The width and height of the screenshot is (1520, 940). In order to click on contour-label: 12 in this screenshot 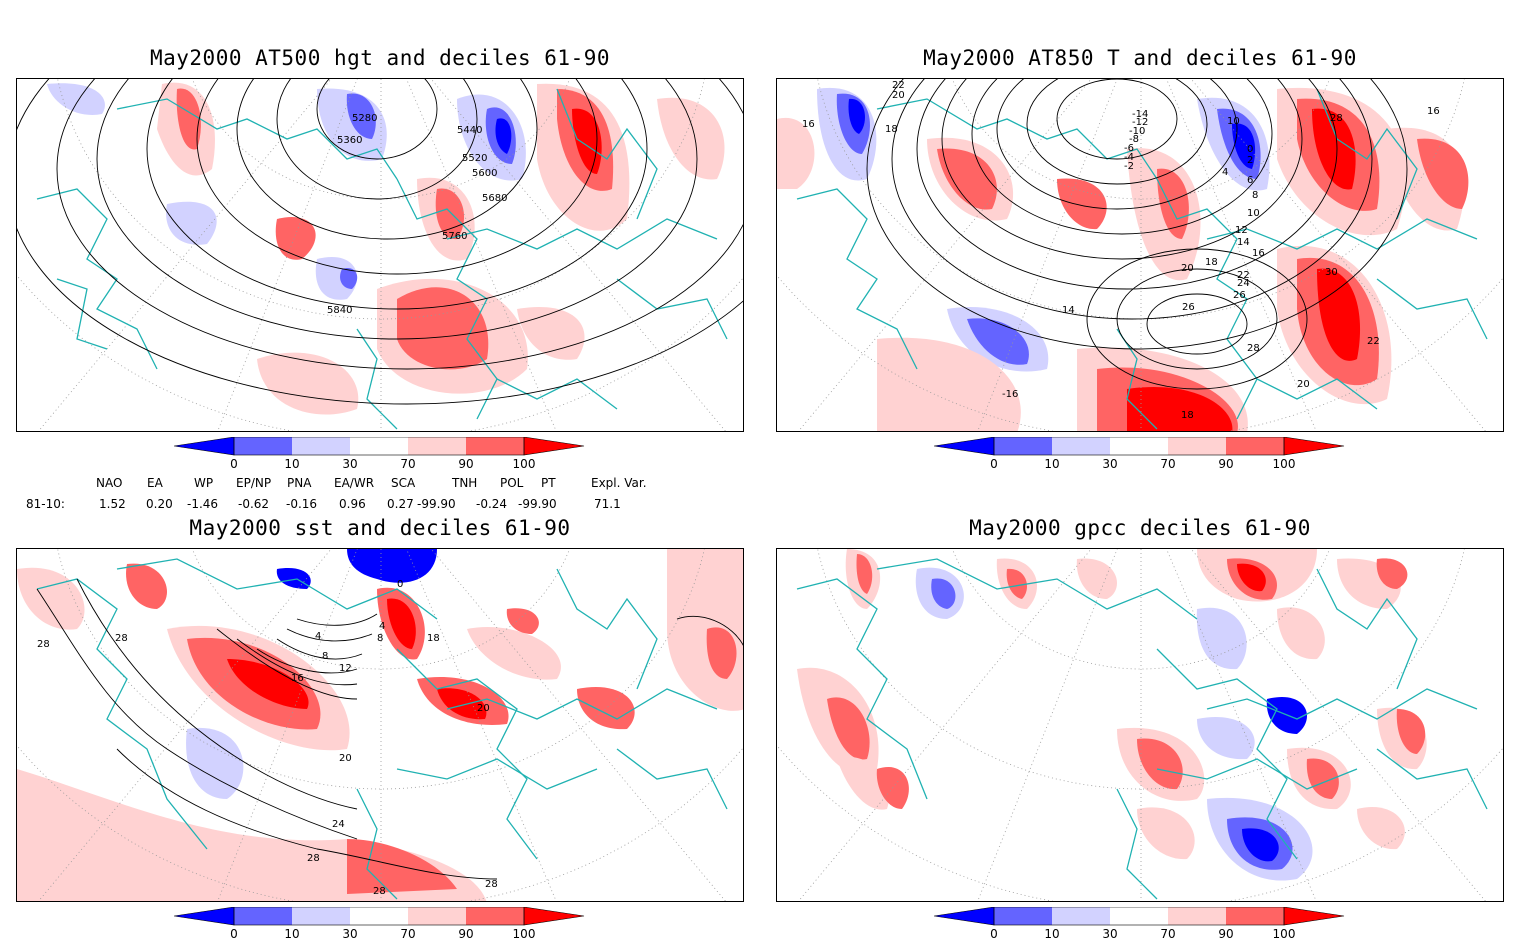, I will do `click(345, 668)`.